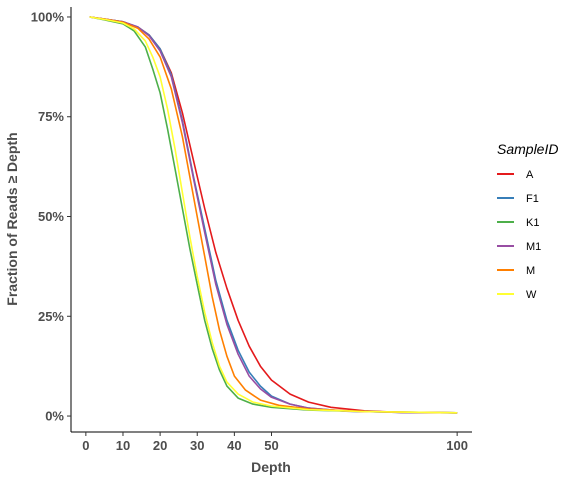  I want to click on x-tick-label: 40, so click(234, 445).